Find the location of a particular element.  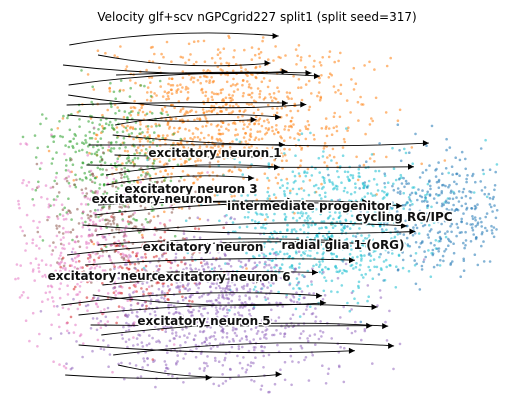

cluster-label: cycling RG/IPC is located at coordinates (403, 217).